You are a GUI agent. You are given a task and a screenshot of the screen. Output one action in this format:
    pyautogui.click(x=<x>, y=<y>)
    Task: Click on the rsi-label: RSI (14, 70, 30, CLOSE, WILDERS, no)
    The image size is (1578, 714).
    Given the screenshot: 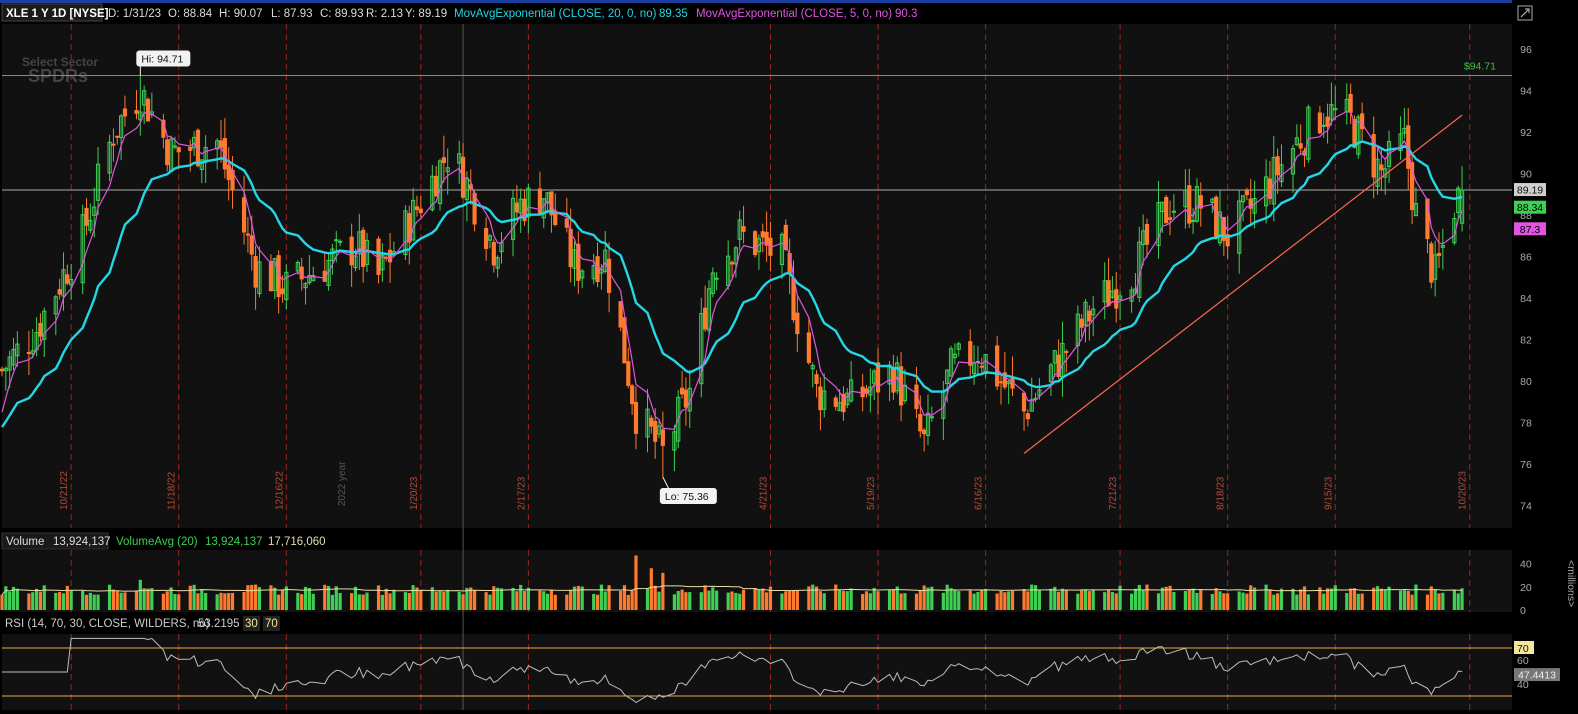 What is the action you would take?
    pyautogui.click(x=107, y=624)
    